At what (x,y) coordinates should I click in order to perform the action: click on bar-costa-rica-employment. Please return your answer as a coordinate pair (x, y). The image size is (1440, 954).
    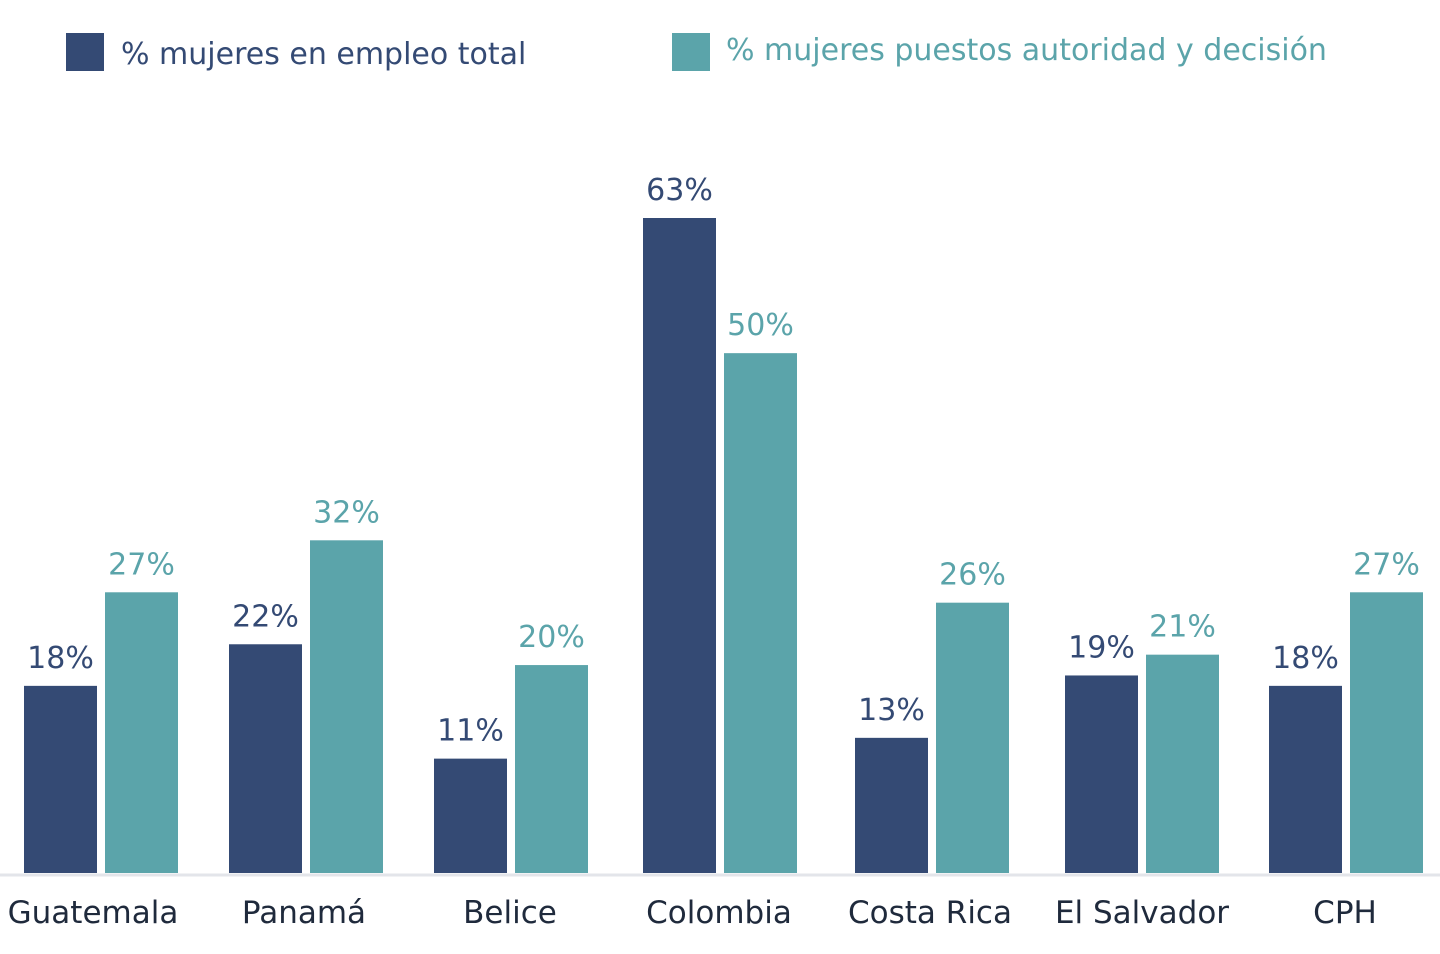
    Looking at the image, I should click on (891, 805).